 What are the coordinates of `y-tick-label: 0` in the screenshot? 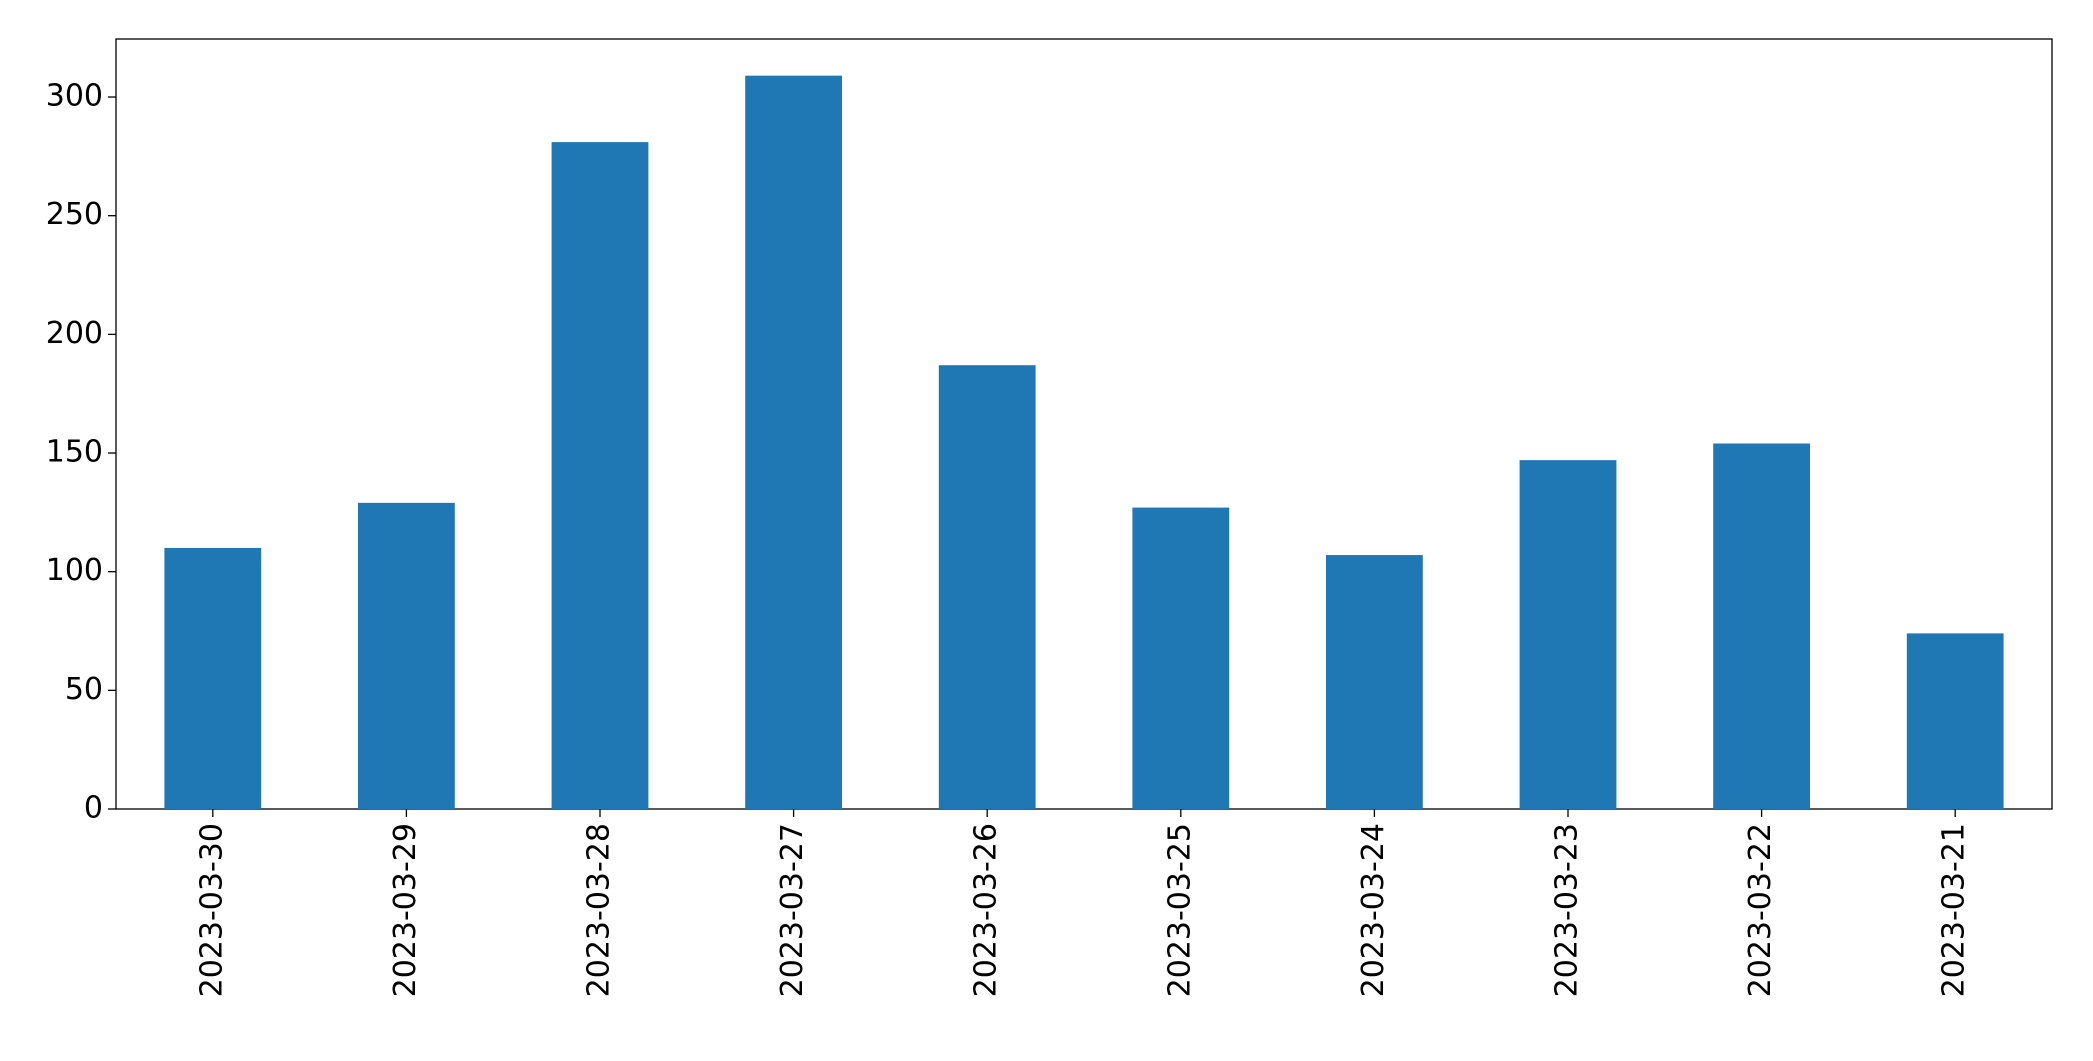 It's located at (93, 808).